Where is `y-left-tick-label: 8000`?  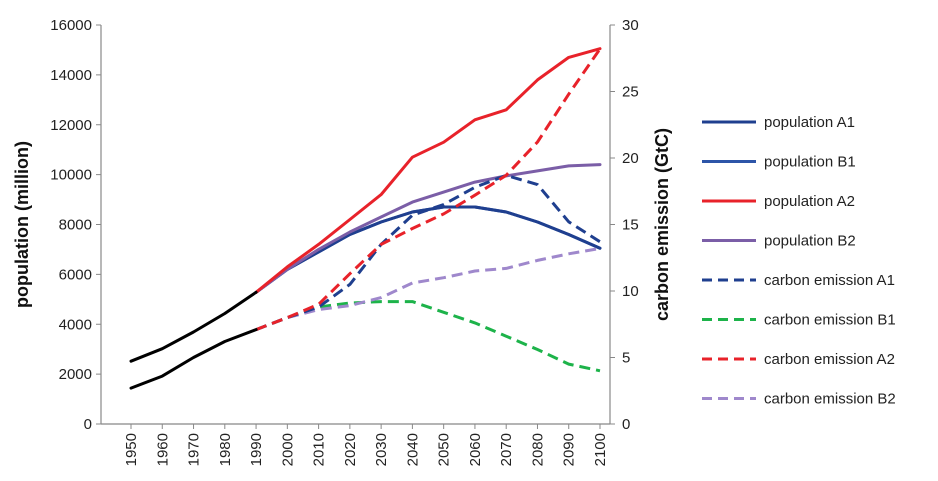 y-left-tick-label: 8000 is located at coordinates (75, 225).